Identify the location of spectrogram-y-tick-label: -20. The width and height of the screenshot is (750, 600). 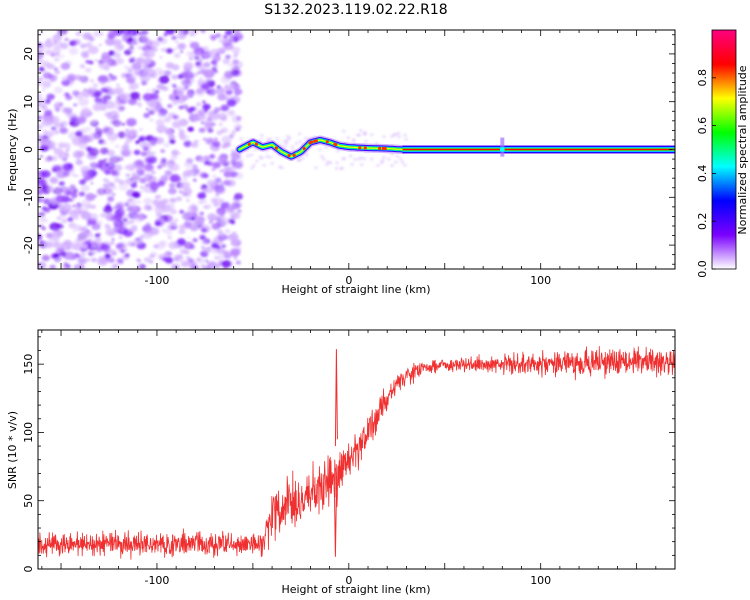
(28, 245).